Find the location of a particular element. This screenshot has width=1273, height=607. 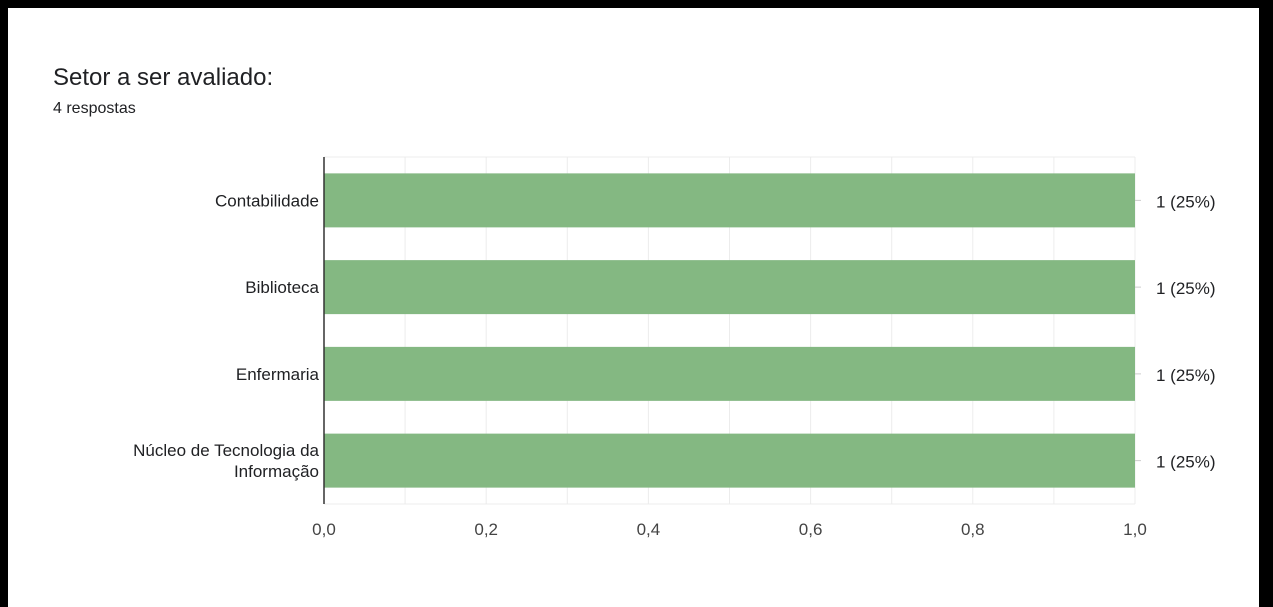

category-label: Biblioteca is located at coordinates (282, 287).